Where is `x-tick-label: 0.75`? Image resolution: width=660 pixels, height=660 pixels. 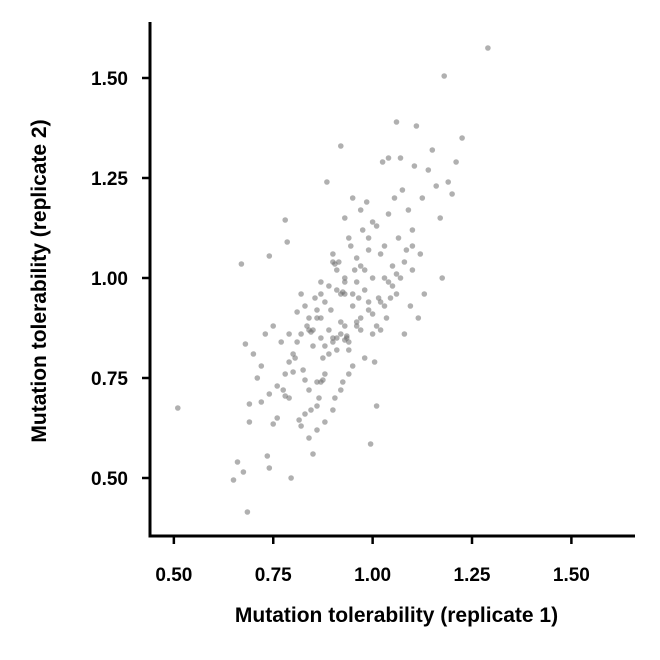 x-tick-label: 0.75 is located at coordinates (273, 575).